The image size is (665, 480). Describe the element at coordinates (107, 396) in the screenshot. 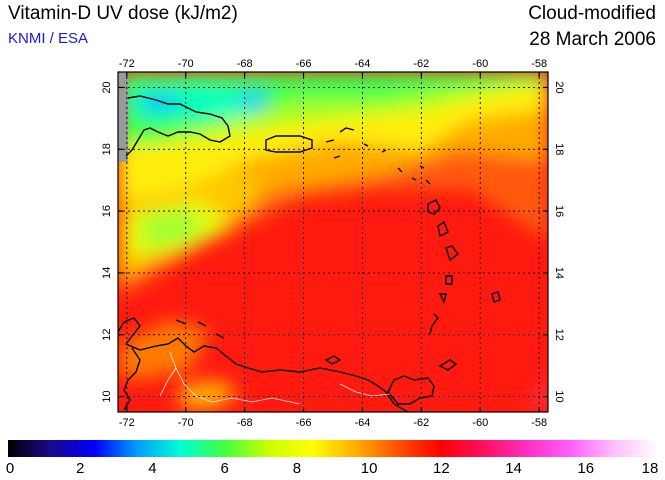

I see `lat-tick-label-left: 10` at that location.